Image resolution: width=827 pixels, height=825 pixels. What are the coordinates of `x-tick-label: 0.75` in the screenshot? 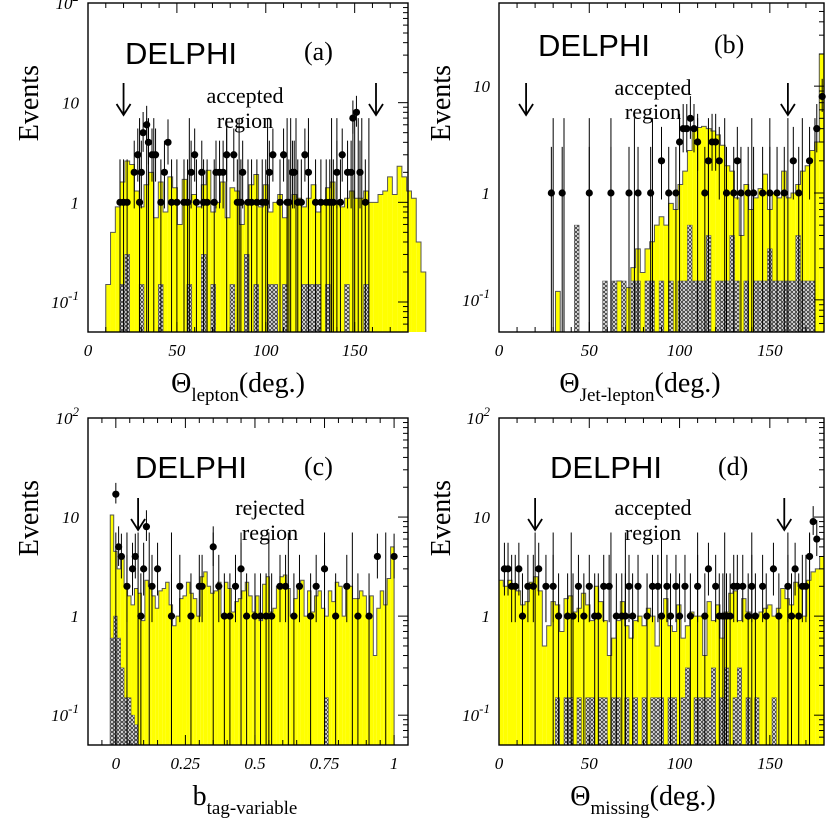 It's located at (325, 763).